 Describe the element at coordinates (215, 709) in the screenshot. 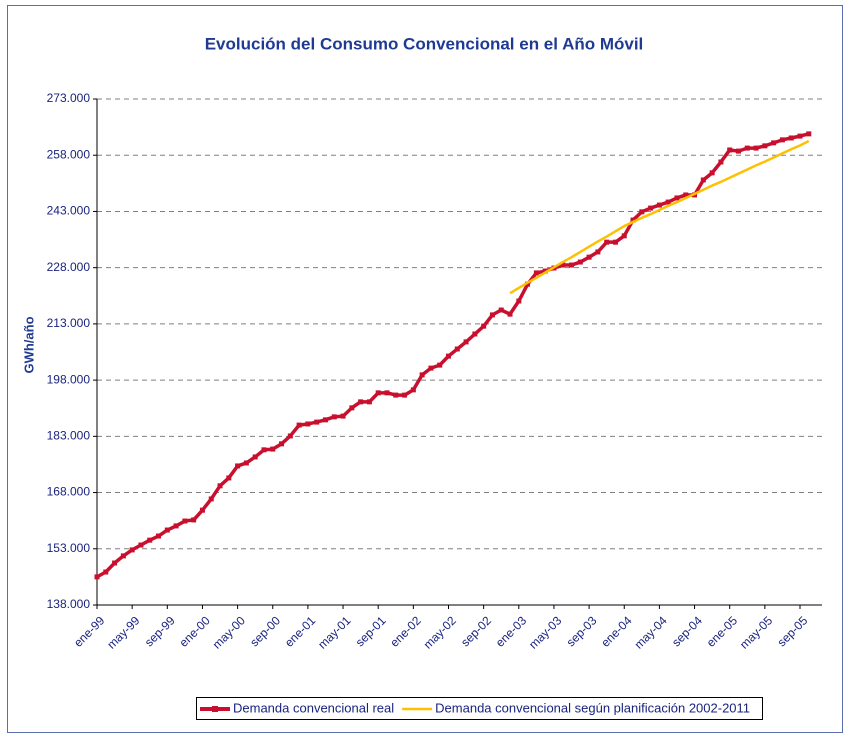

I see `legend-marker` at that location.